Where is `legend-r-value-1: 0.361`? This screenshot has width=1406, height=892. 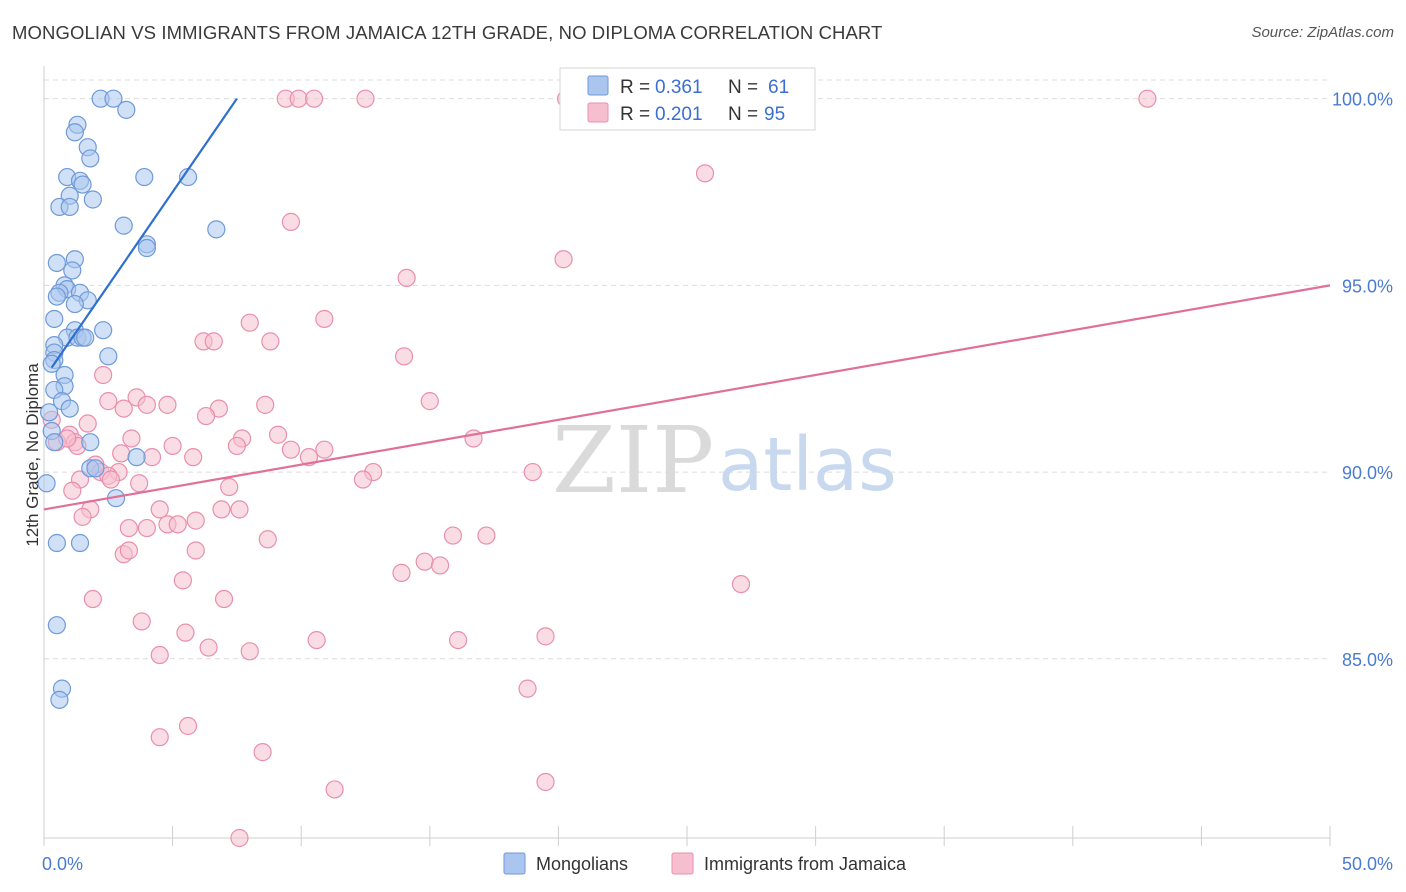 legend-r-value-1: 0.361 is located at coordinates (679, 87).